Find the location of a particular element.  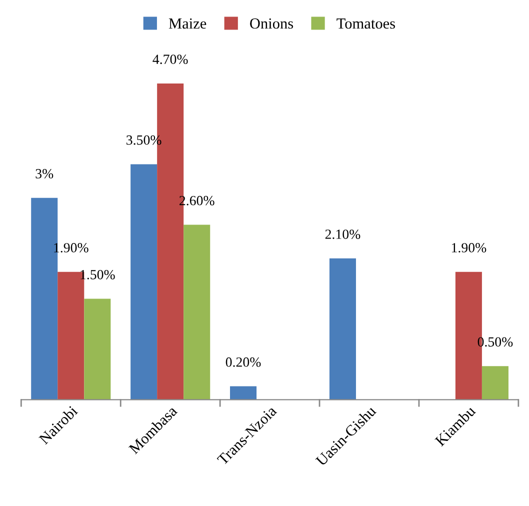

data-label: 4.70% is located at coordinates (170, 59).